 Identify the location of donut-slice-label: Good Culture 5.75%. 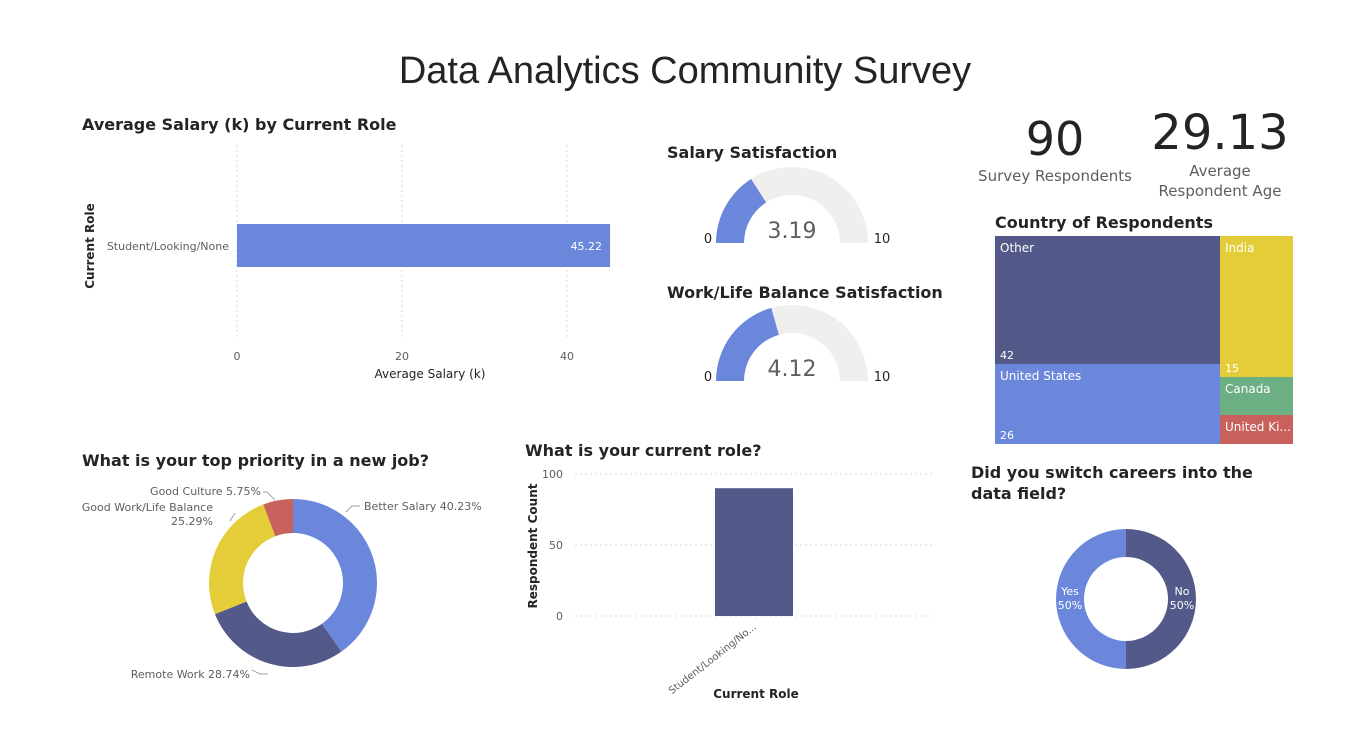
(205, 491).